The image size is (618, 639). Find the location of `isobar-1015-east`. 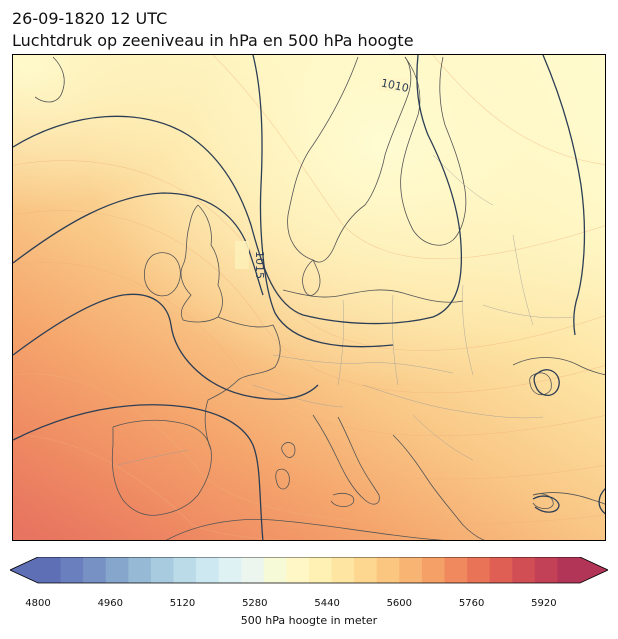

isobar-1015-east is located at coordinates (323, 201).